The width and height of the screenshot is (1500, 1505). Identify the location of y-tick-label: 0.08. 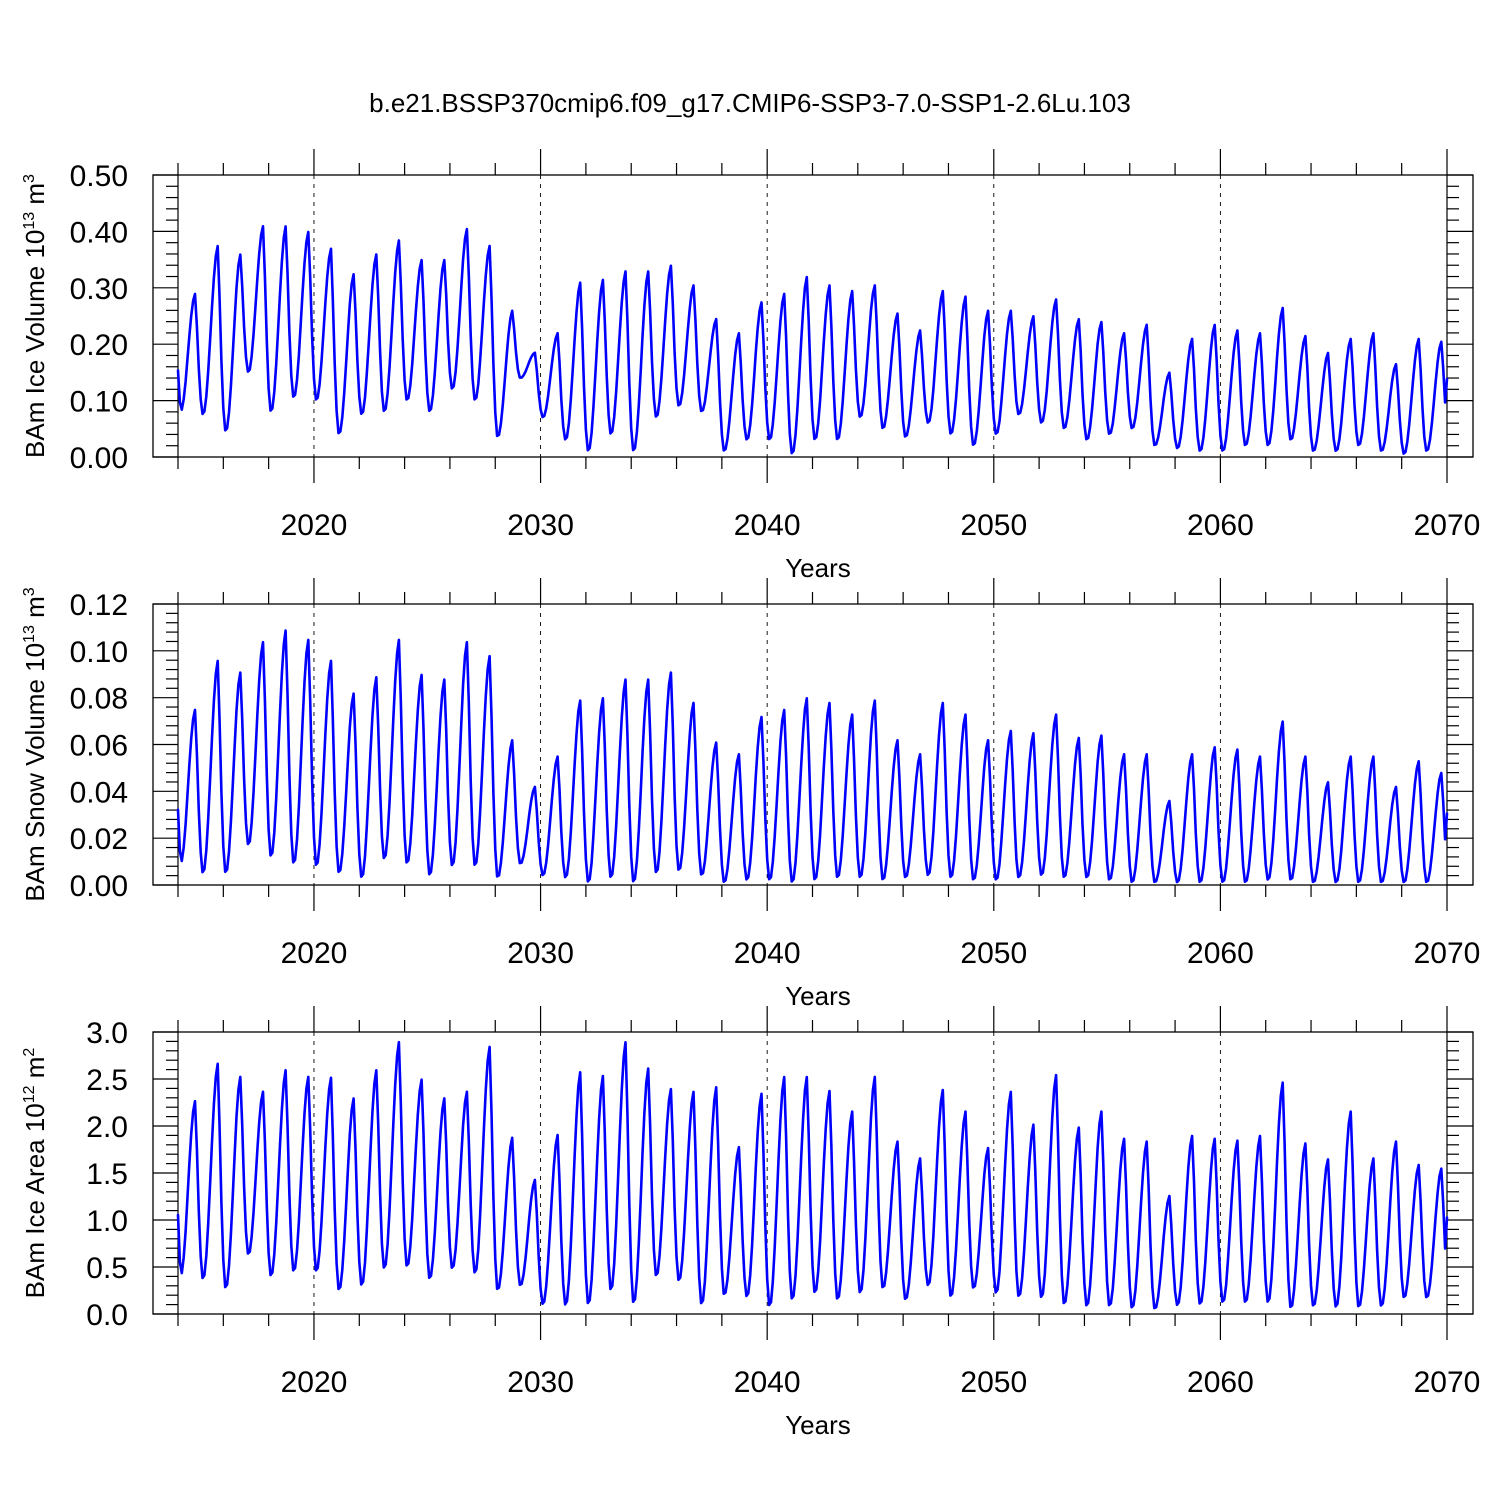
(99, 699).